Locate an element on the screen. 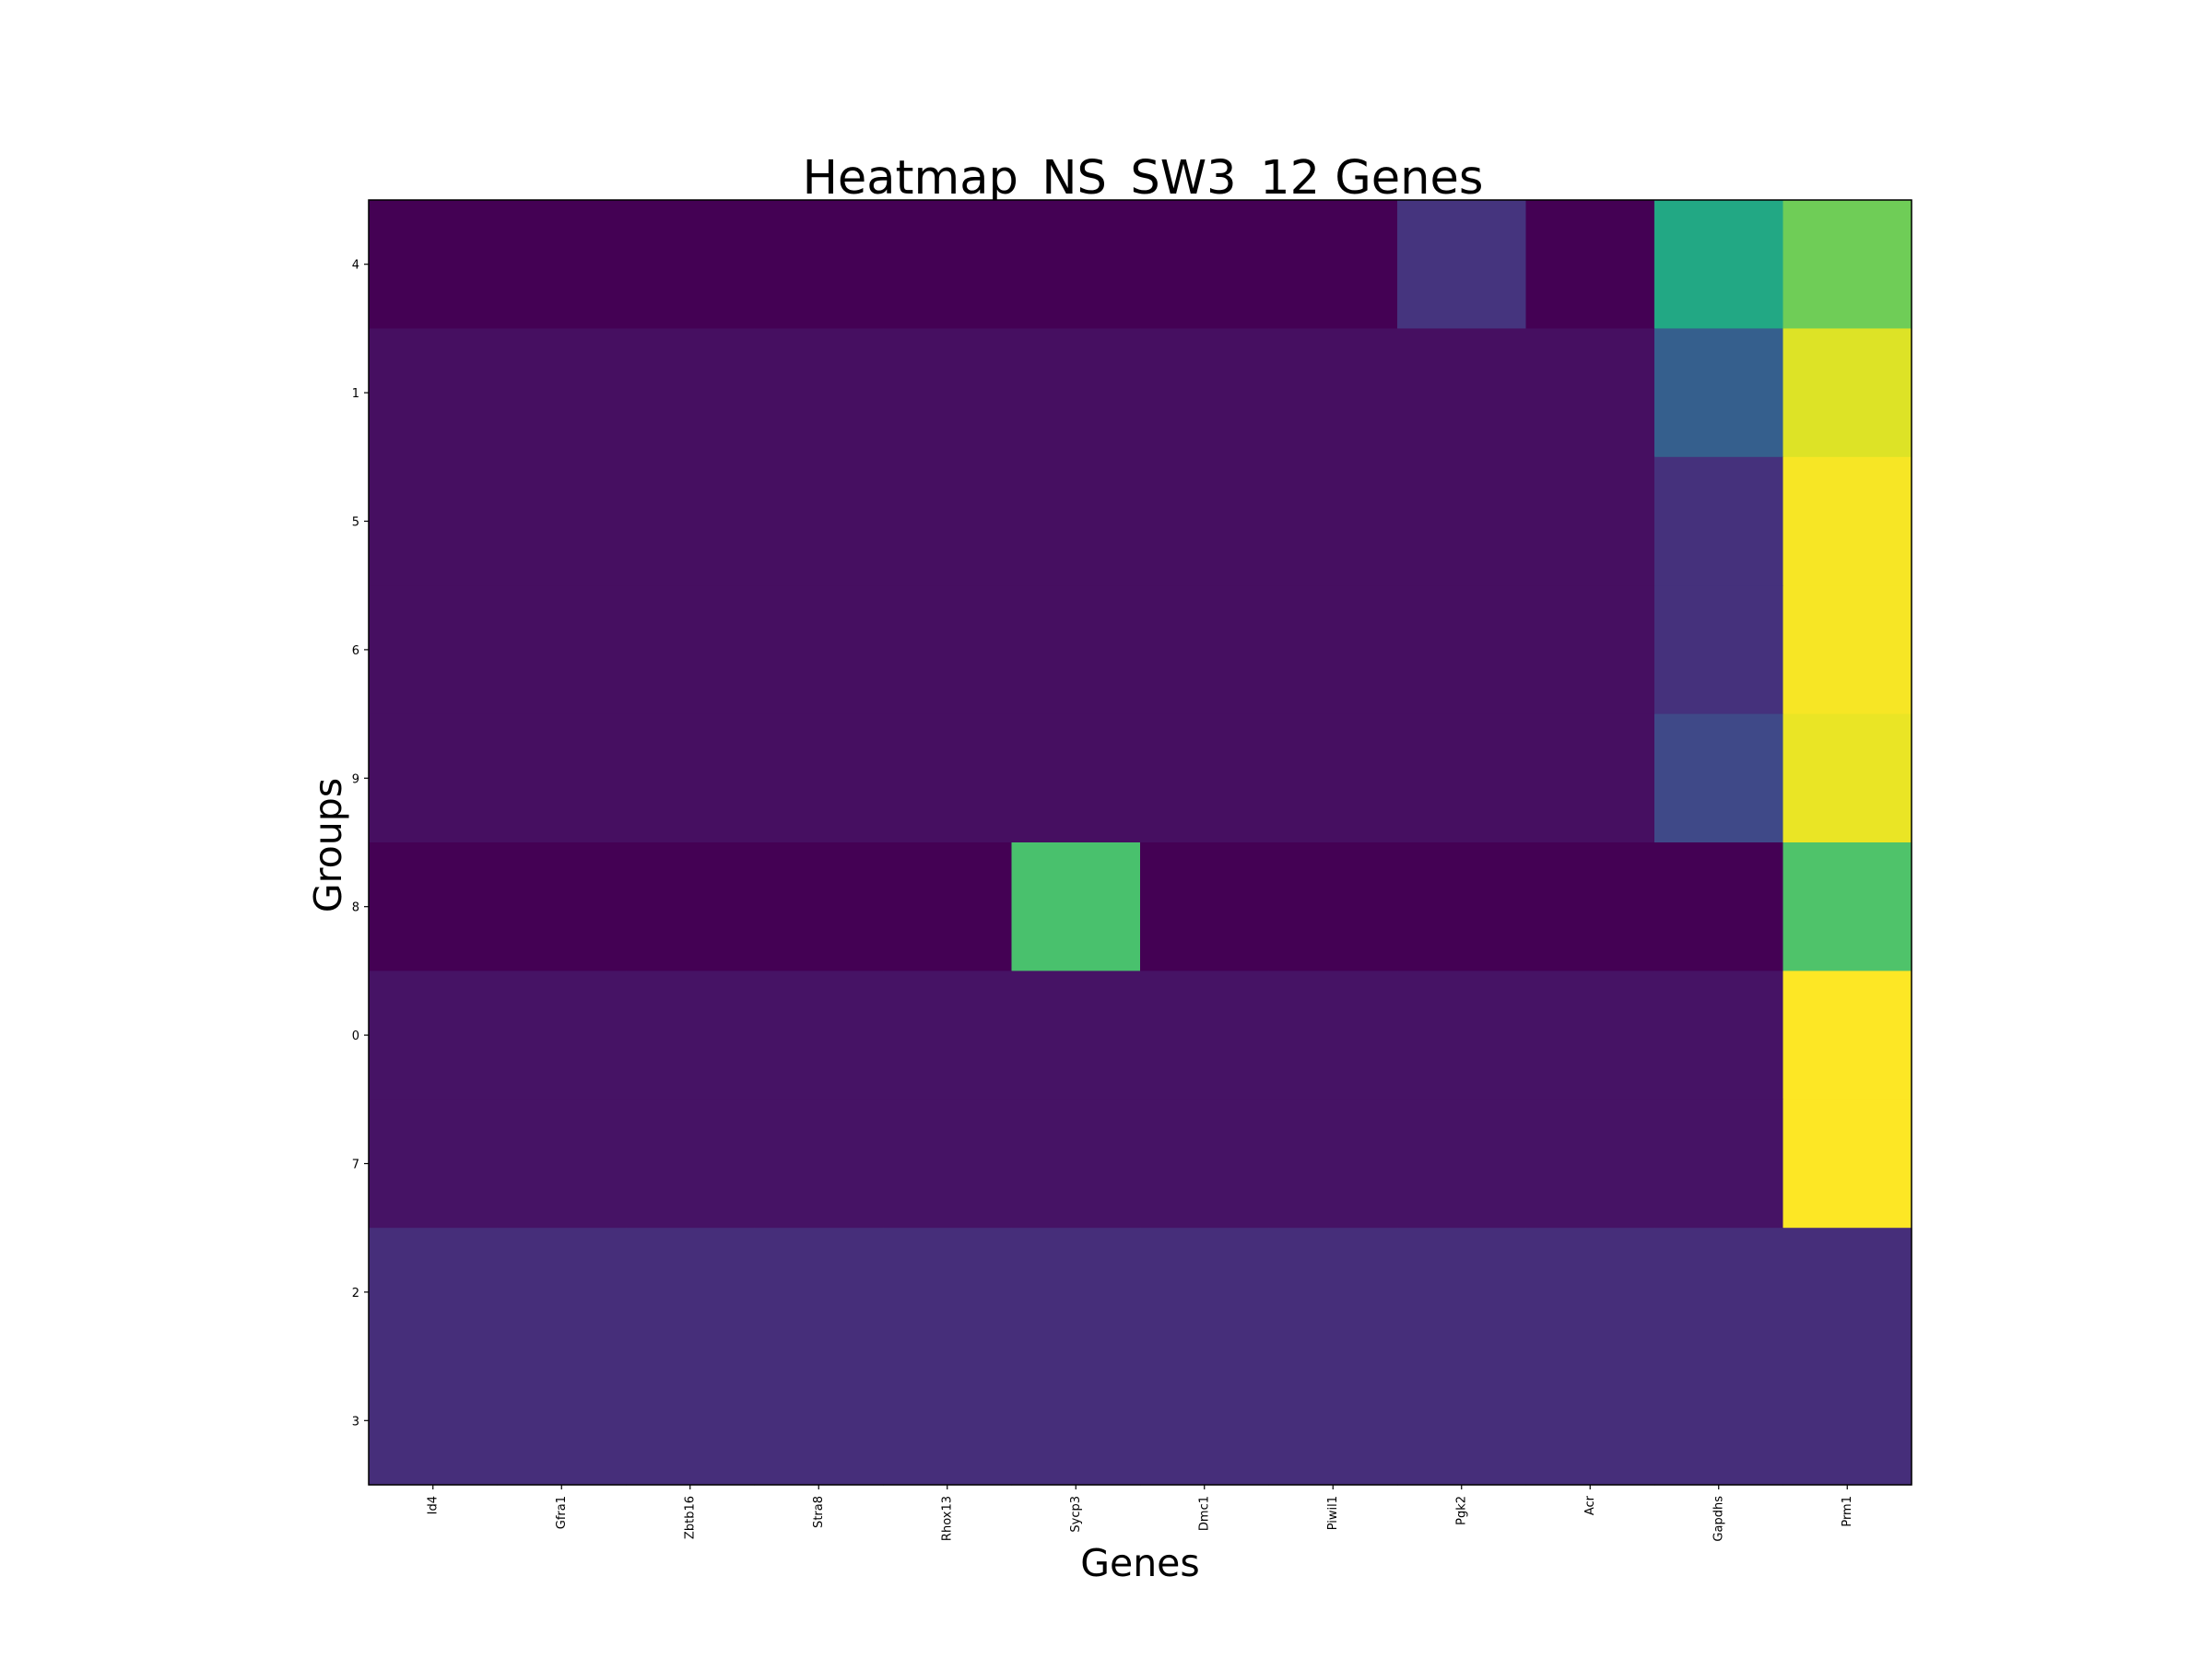 Image resolution: width=2212 pixels, height=1659 pixels. x-tick-label: Pgk2 is located at coordinates (1461, 1510).